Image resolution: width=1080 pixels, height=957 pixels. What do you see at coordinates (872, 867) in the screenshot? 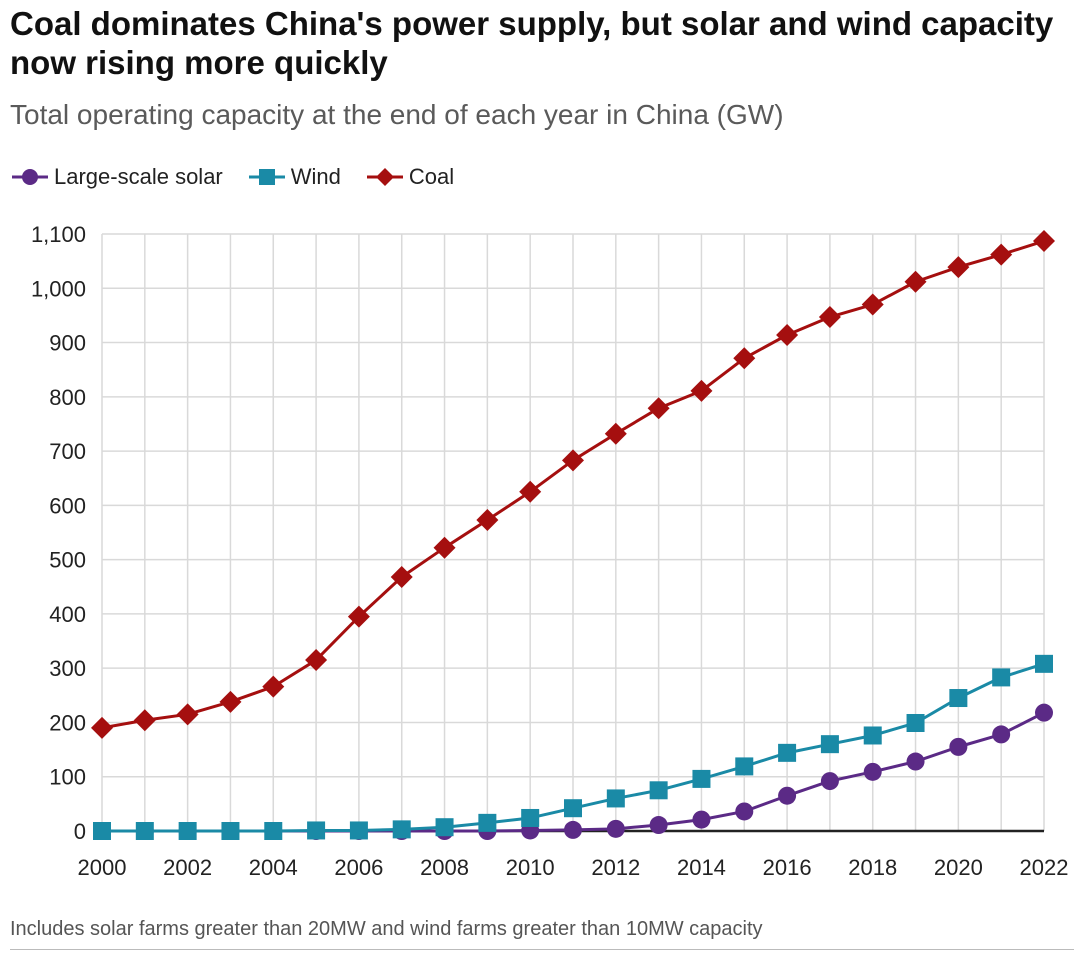
I see `x-tick-label: 2018` at bounding box center [872, 867].